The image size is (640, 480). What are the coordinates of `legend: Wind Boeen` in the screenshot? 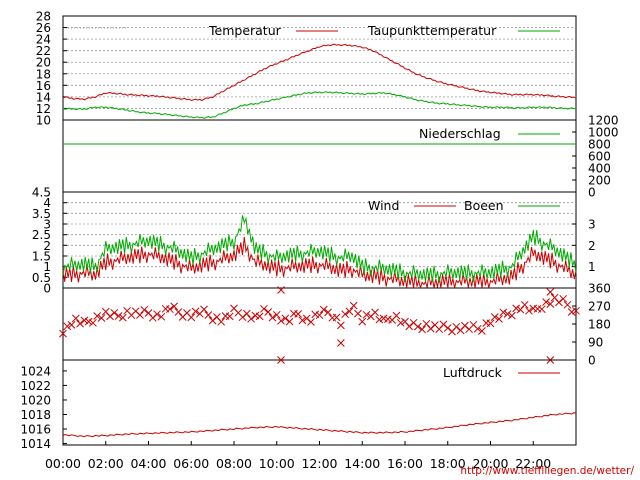 It's located at (464, 205).